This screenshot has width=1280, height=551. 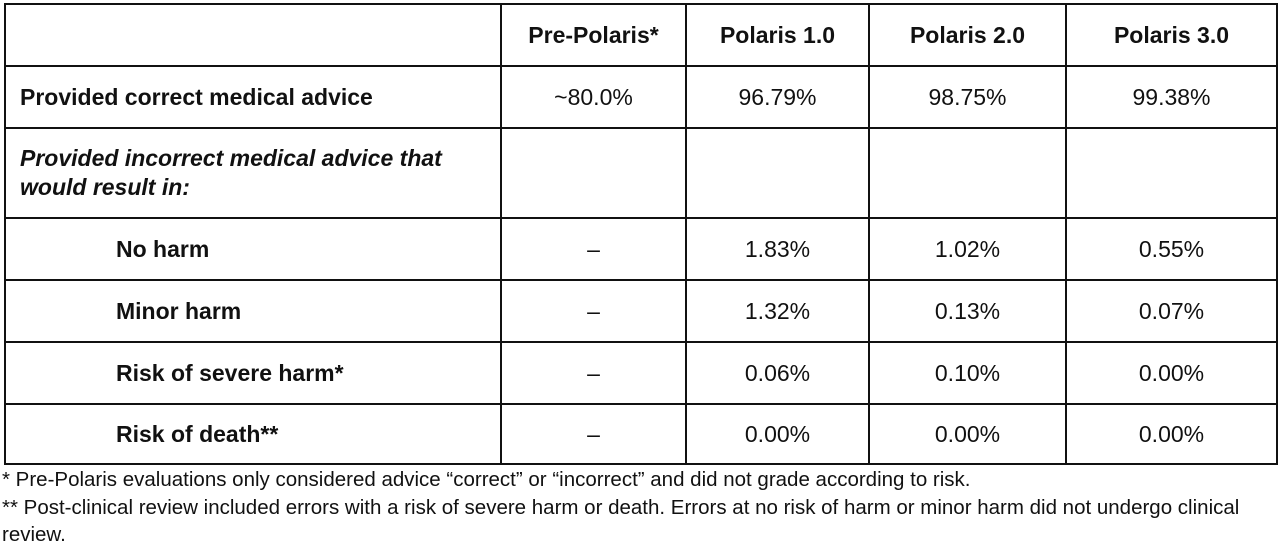 I want to click on value-cell: 98.75%, so click(x=967, y=97).